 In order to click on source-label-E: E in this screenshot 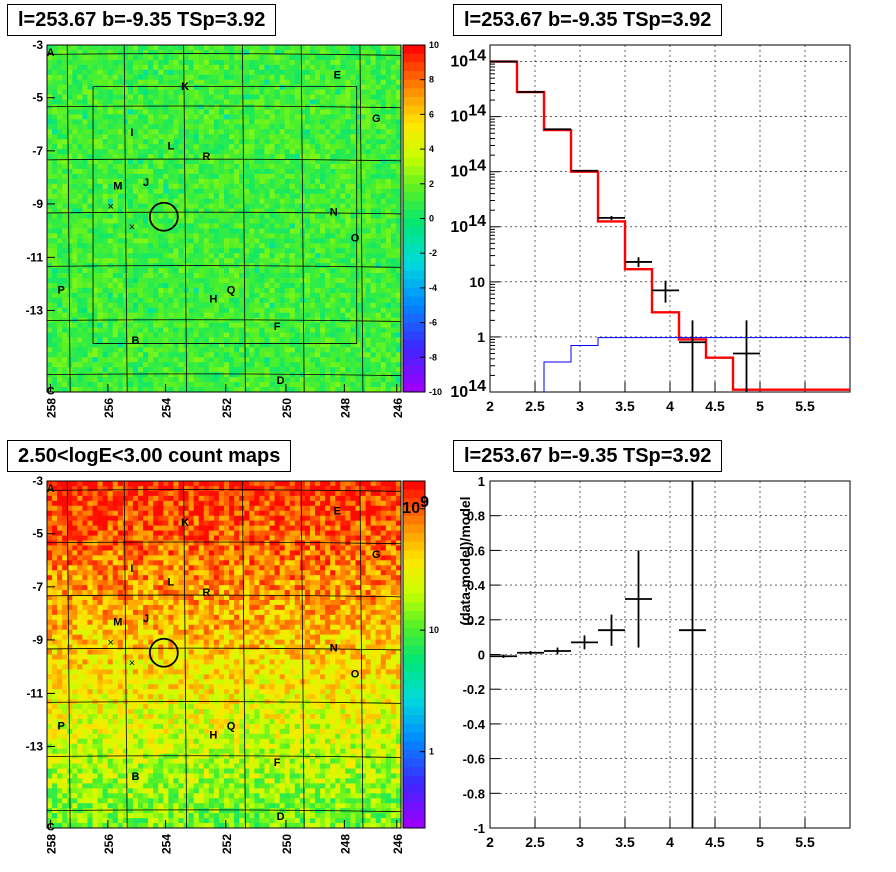, I will do `click(337, 75)`.